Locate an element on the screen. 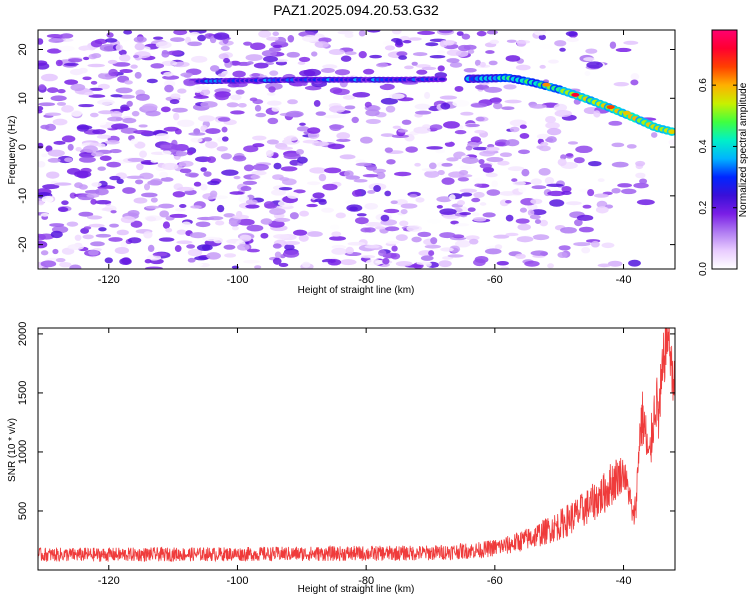  ridge-cell is located at coordinates (442, 79).